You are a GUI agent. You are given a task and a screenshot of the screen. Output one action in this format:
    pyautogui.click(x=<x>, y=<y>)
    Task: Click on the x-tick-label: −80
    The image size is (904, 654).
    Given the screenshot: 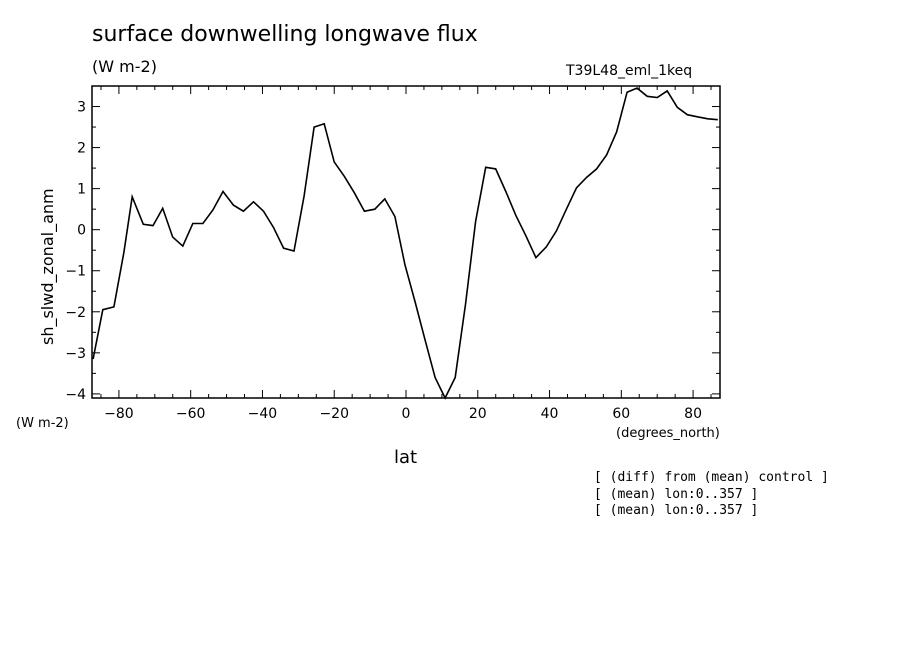 What is the action you would take?
    pyautogui.click(x=119, y=414)
    